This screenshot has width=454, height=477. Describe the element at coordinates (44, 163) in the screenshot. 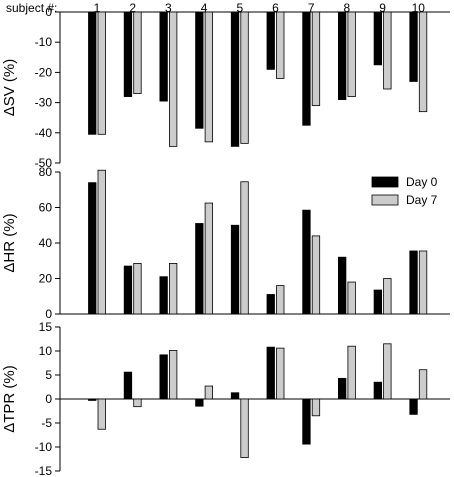

I see `y-tick-label: -50` at that location.